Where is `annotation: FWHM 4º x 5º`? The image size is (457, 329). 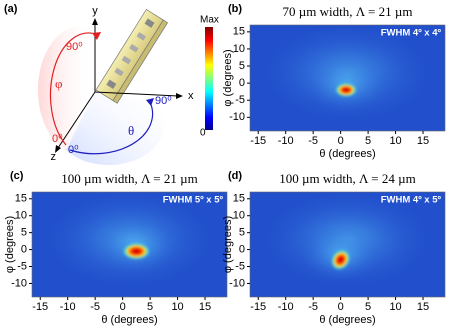 annotation: FWHM 4º x 5º is located at coordinates (411, 200).